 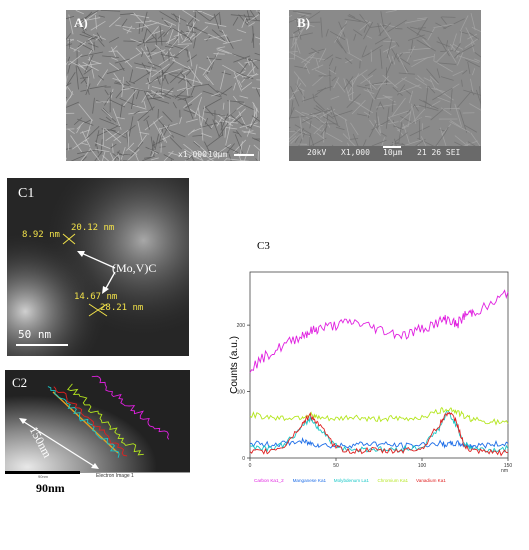 What do you see at coordinates (218, 154) in the screenshot?
I see `sem-a-scale-text: 10µm` at bounding box center [218, 154].